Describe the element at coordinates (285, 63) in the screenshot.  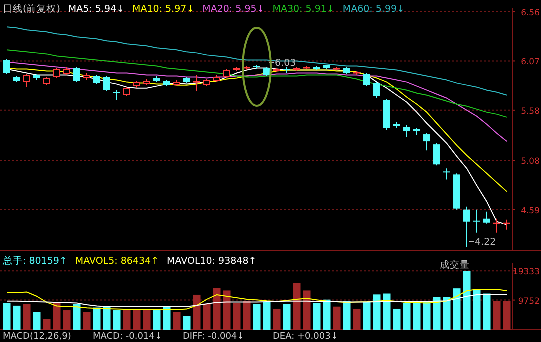
I see `annotation: 6.03` at that location.